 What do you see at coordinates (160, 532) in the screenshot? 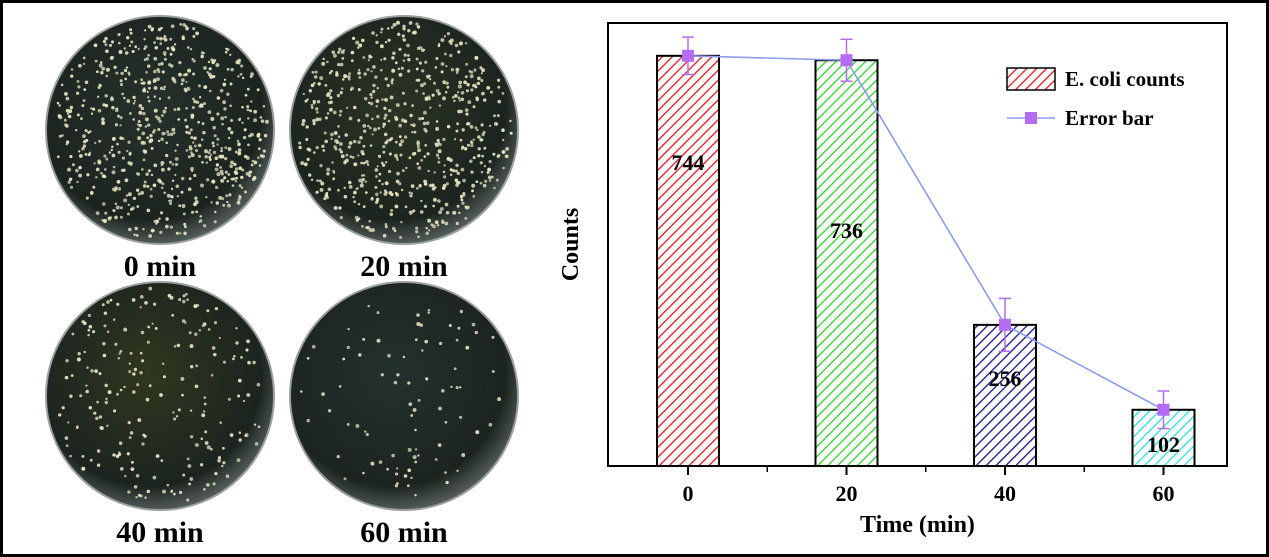
I see `plate-time-label: 40 min` at bounding box center [160, 532].